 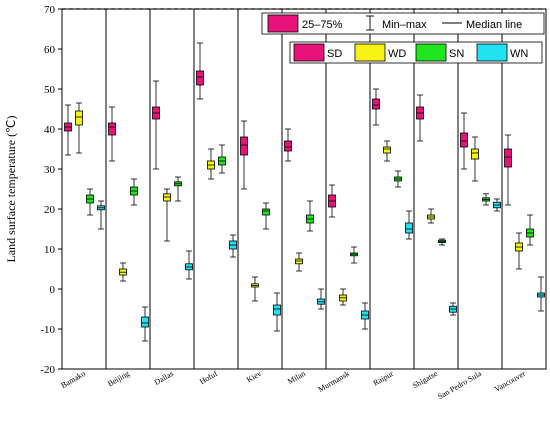 I want to click on box-wn-milan, so click(x=321, y=299).